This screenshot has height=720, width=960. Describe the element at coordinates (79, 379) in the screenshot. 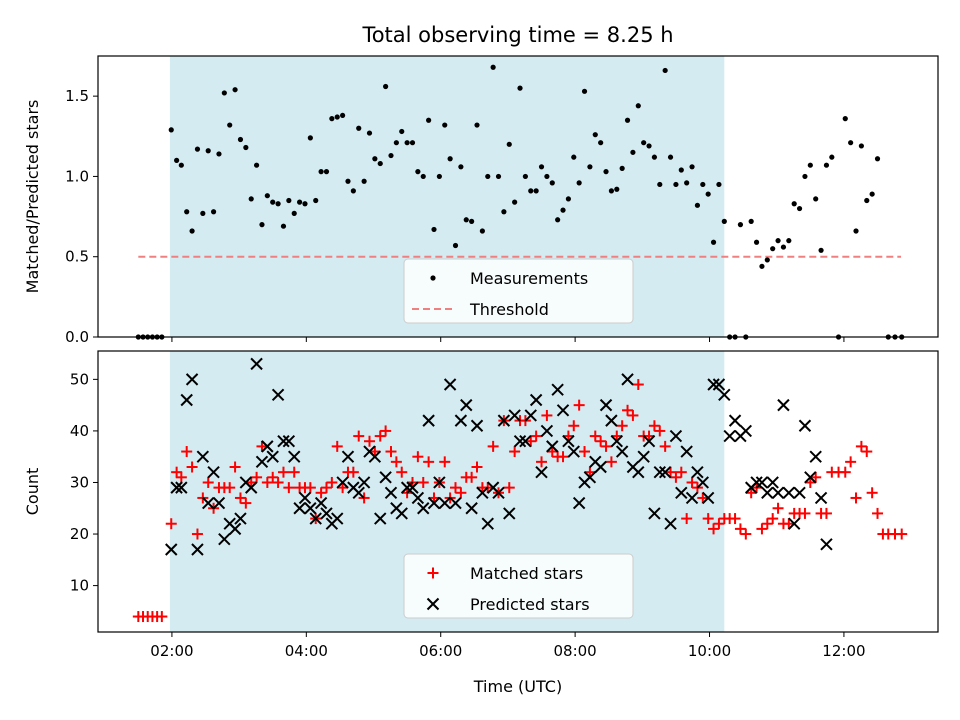

I see `y-tick-label: 50` at that location.